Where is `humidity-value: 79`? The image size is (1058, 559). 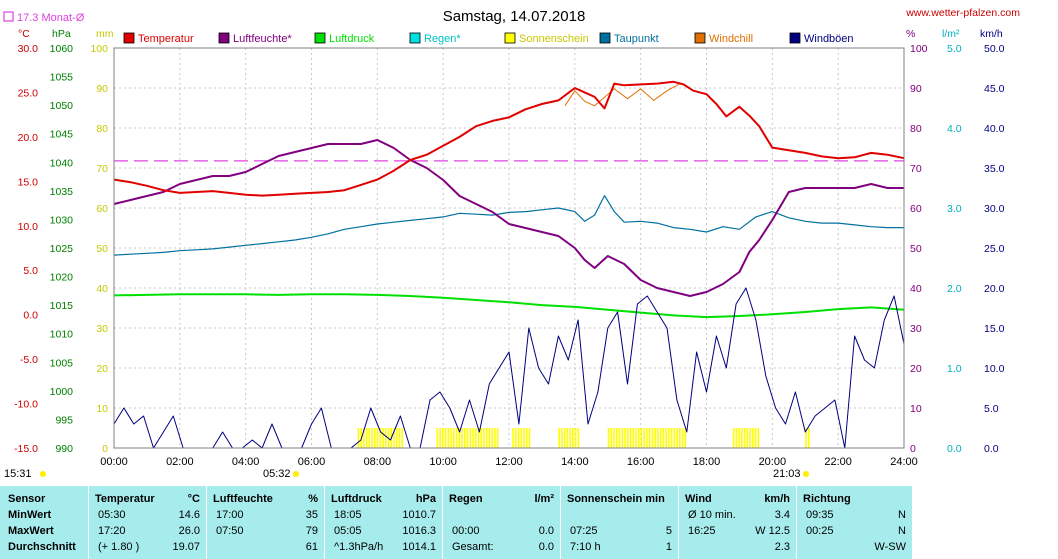
humidity-value: 79 is located at coordinates (311, 531).